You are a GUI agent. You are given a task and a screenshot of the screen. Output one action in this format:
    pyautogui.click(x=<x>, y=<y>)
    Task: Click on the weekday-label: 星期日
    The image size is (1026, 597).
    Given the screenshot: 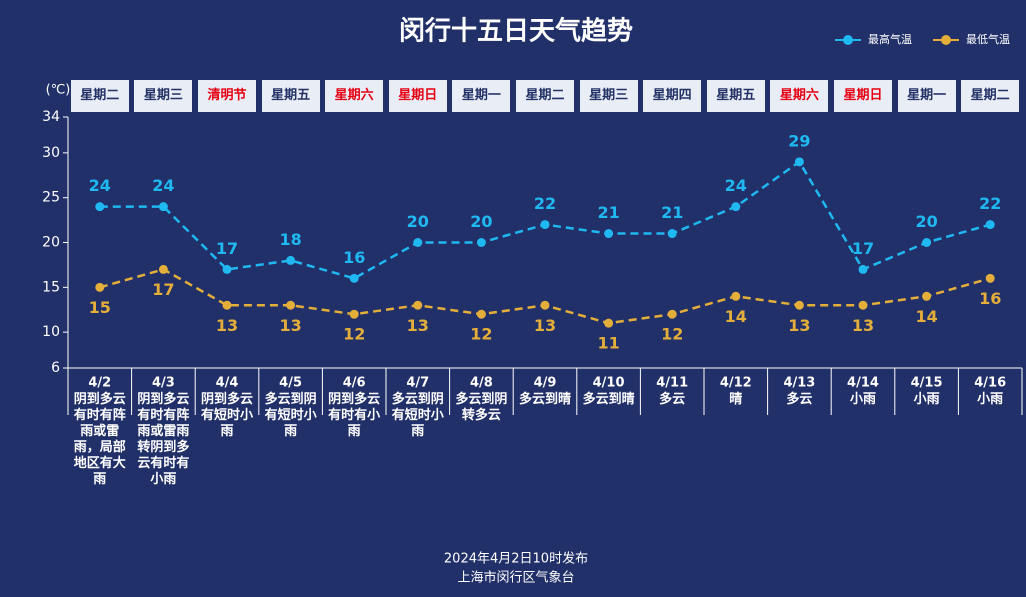 What is the action you would take?
    pyautogui.click(x=863, y=96)
    